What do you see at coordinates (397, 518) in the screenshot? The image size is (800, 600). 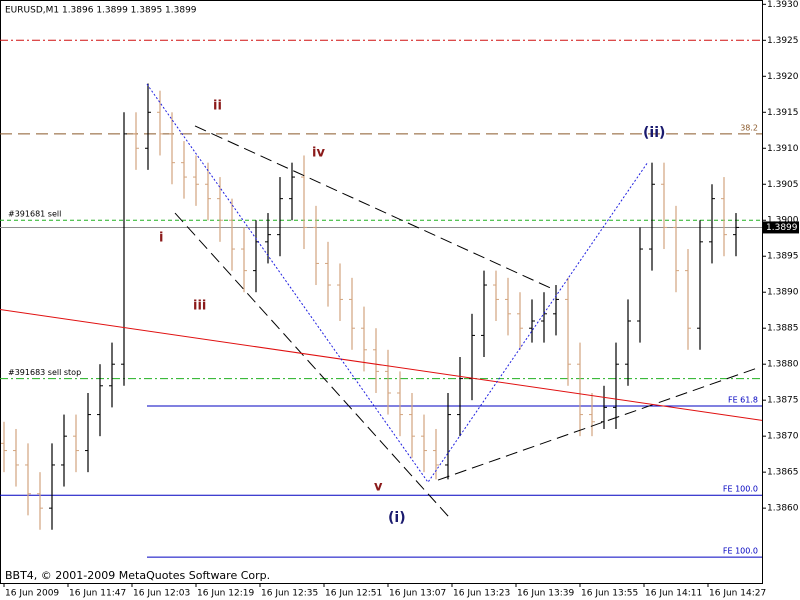 I see `wave-label: (i)` at bounding box center [397, 518].